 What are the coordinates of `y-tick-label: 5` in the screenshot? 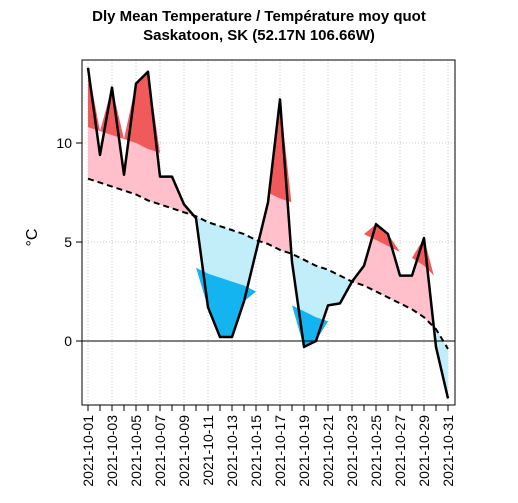 It's located at (68, 242).